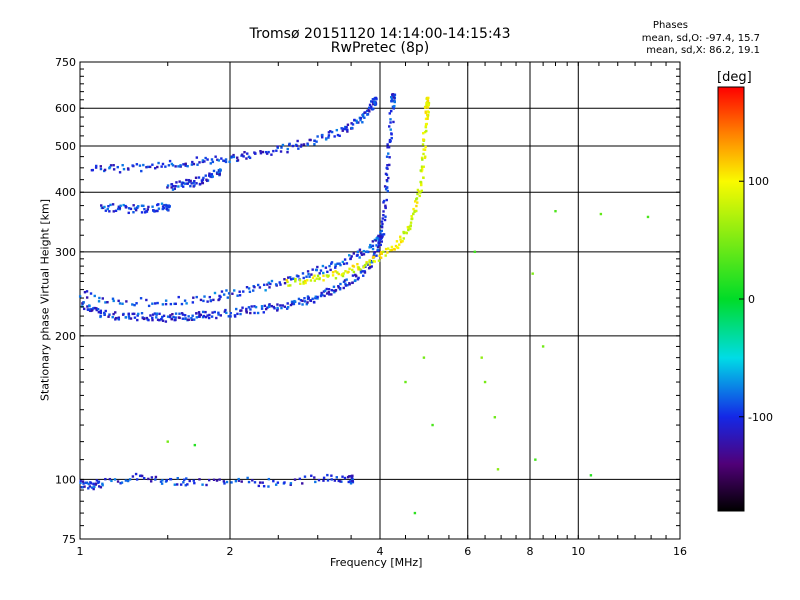 The width and height of the screenshot is (800, 600). I want to click on x-tick-label: 4, so click(380, 551).